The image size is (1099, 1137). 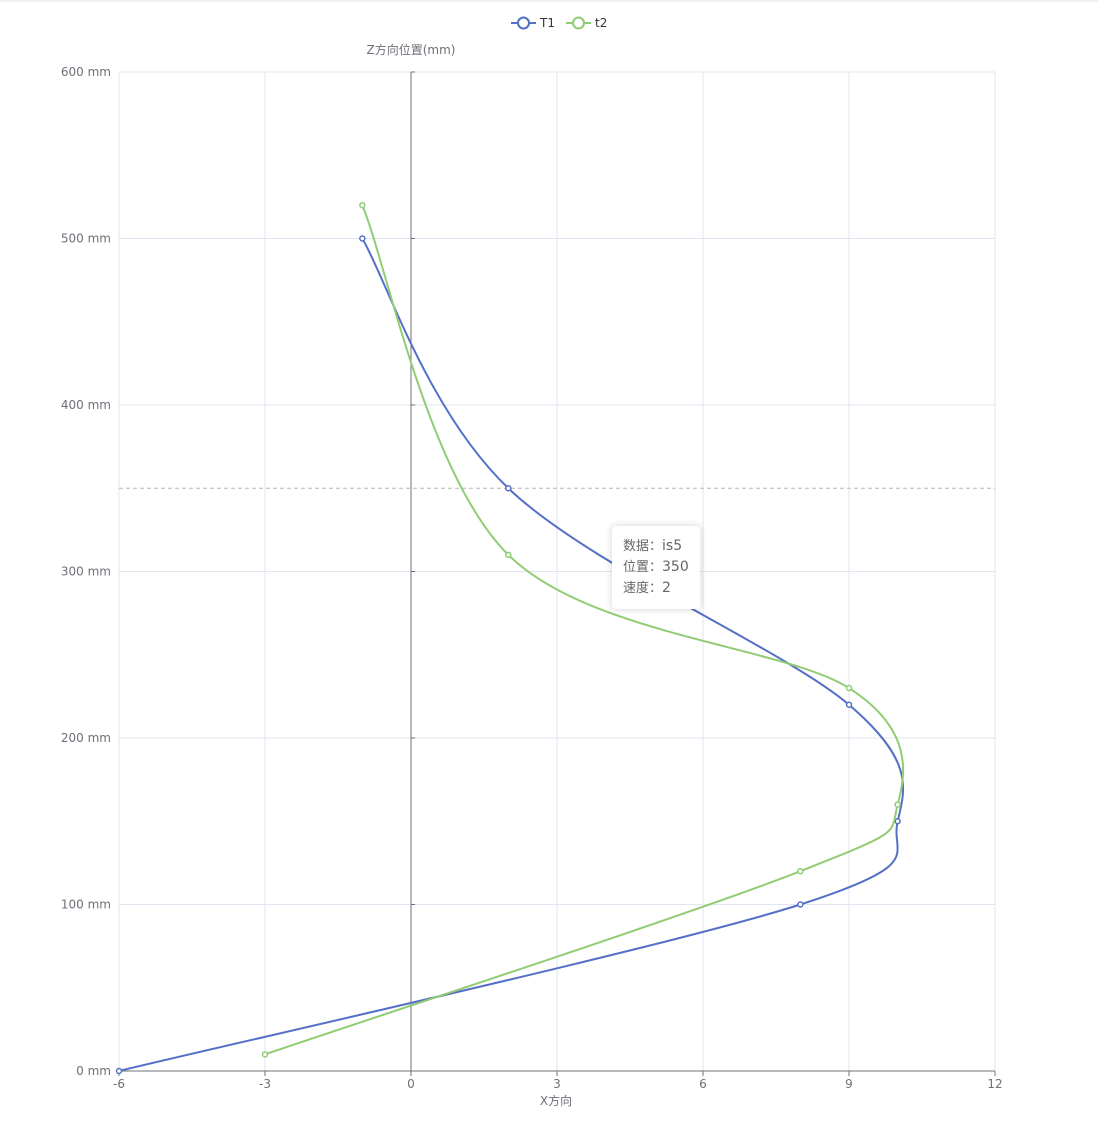 I want to click on tooltip-value-speed: 2, so click(x=666, y=588).